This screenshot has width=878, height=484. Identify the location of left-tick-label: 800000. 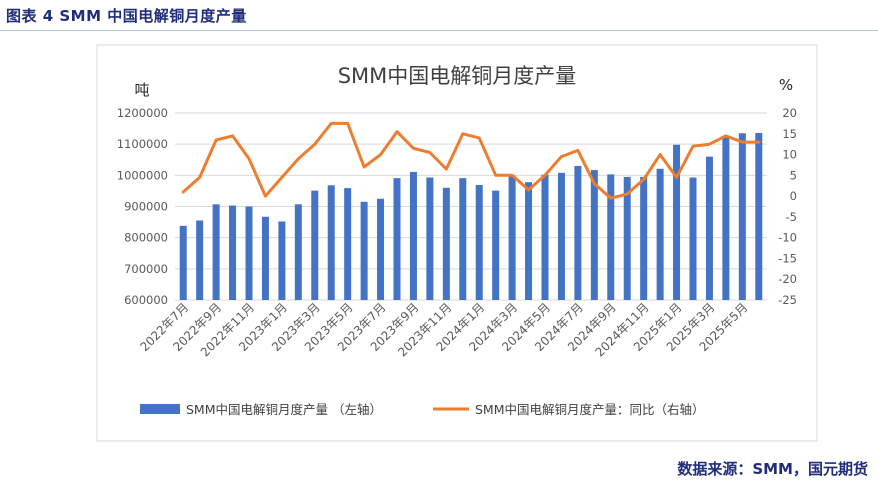
(146, 238).